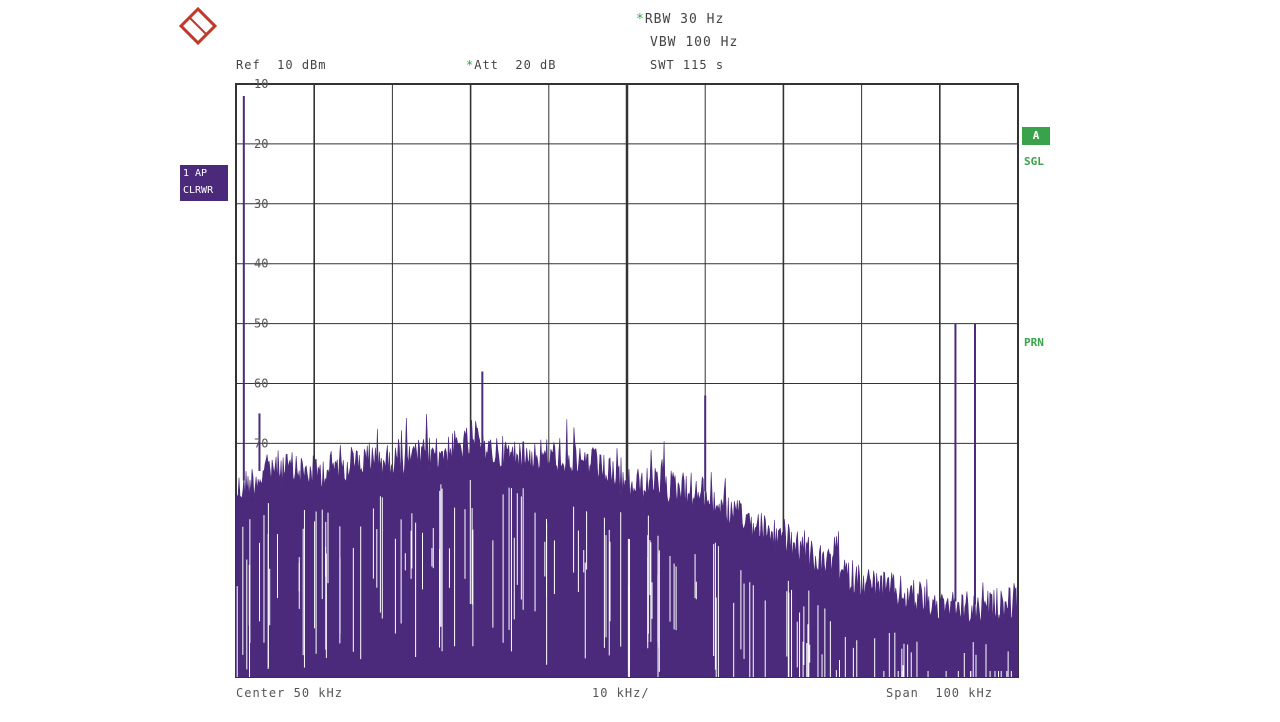 The height and width of the screenshot is (722, 1280). I want to click on rbw-value: 30 Hz, so click(702, 19).